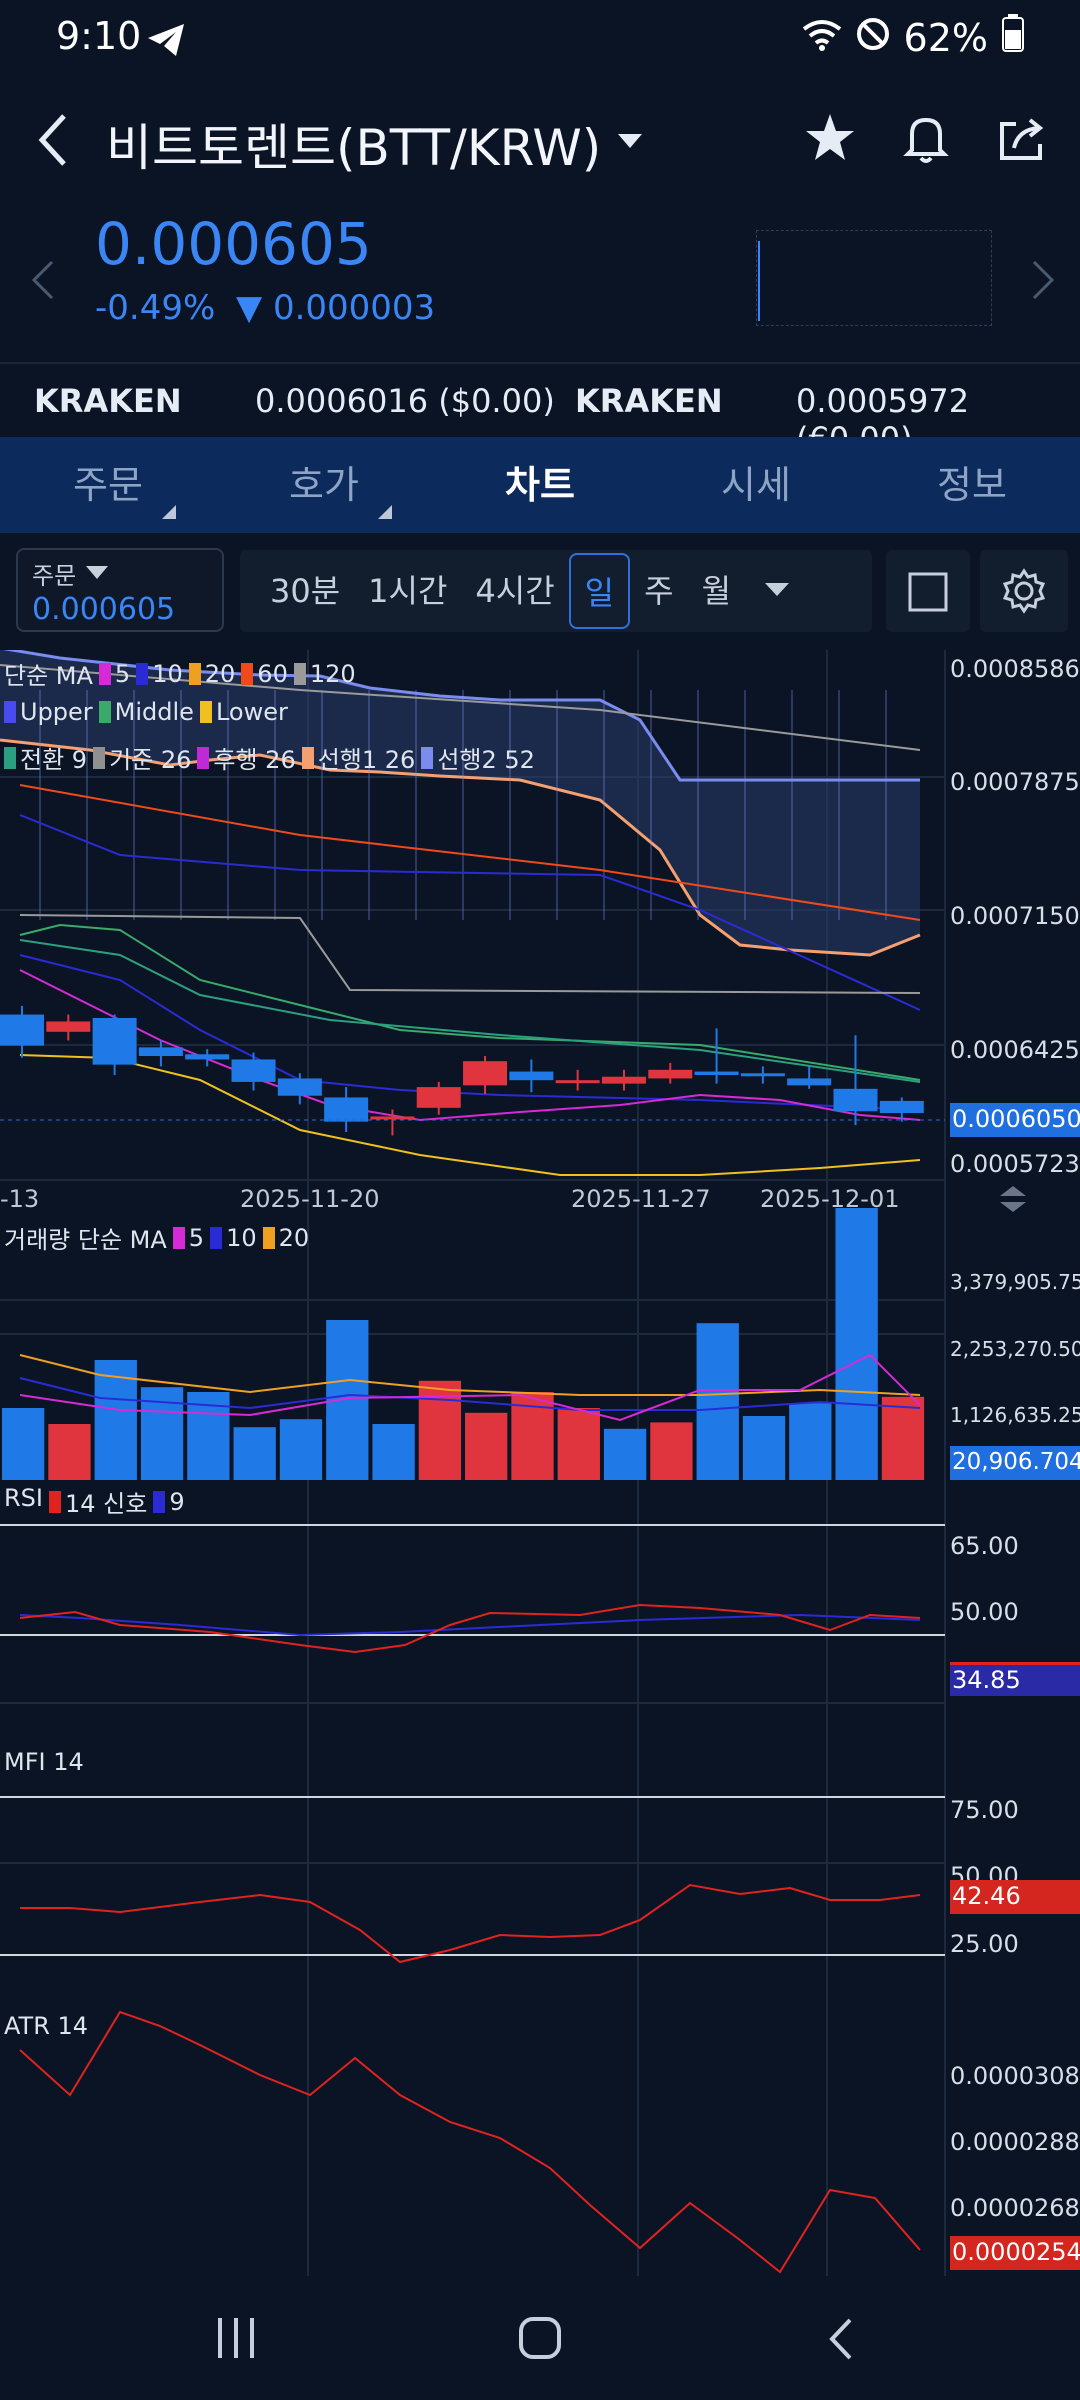 The height and width of the screenshot is (2400, 1080). What do you see at coordinates (1015, 1415) in the screenshot?
I see `volume-axis-label: 1,126,635.250` at bounding box center [1015, 1415].